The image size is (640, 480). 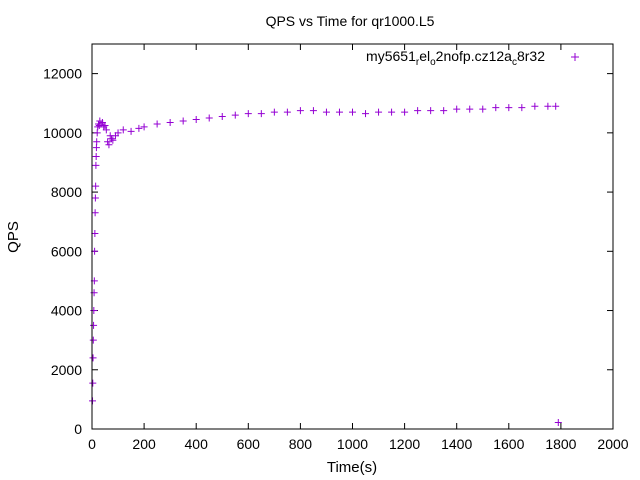 I want to click on x-tick-label: 1000, so click(x=352, y=444).